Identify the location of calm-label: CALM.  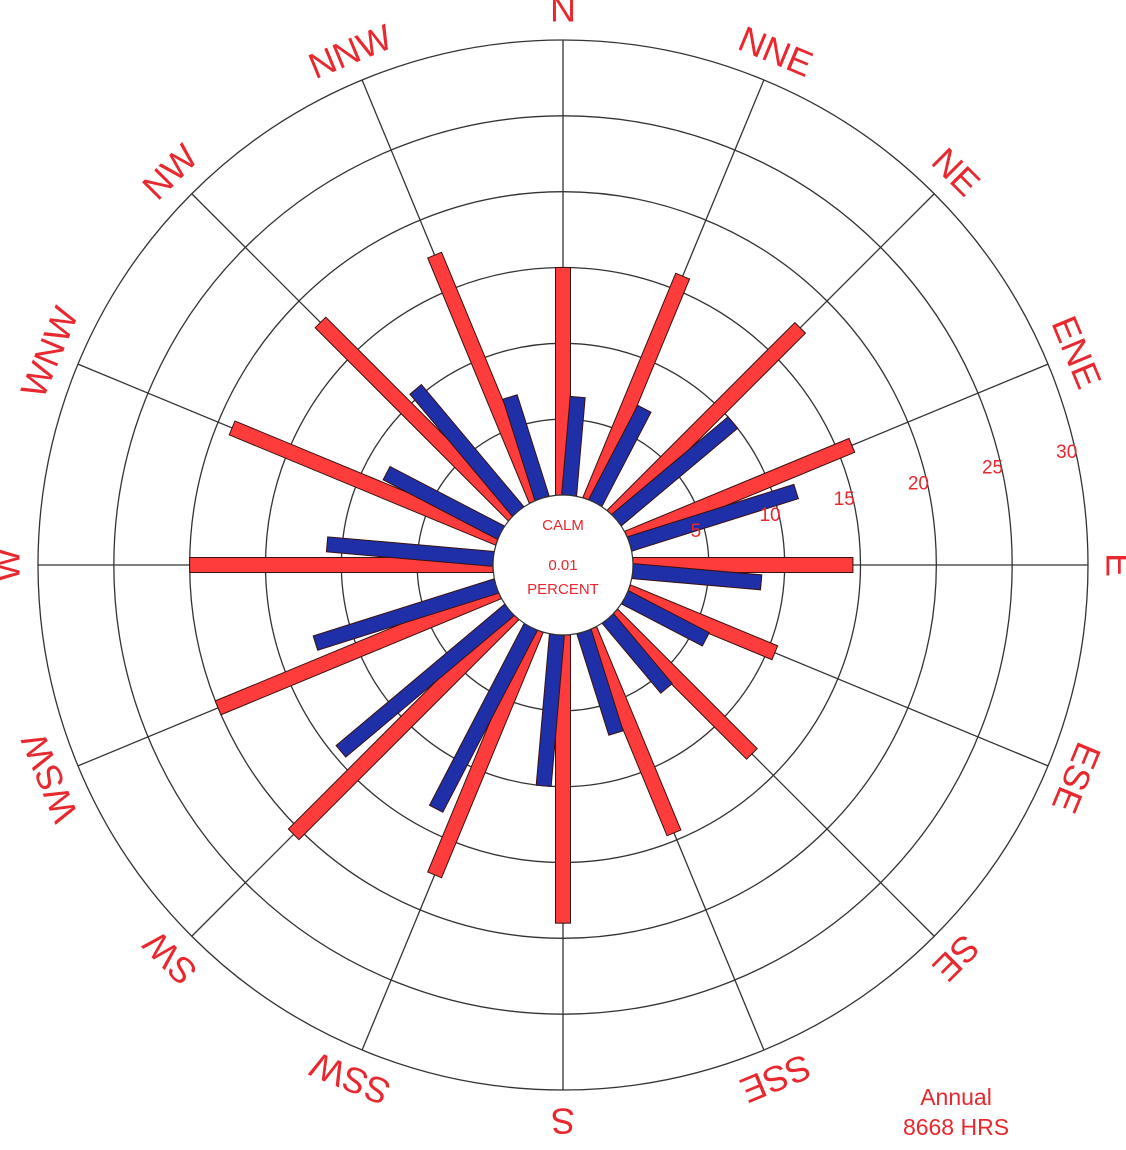
(563, 525).